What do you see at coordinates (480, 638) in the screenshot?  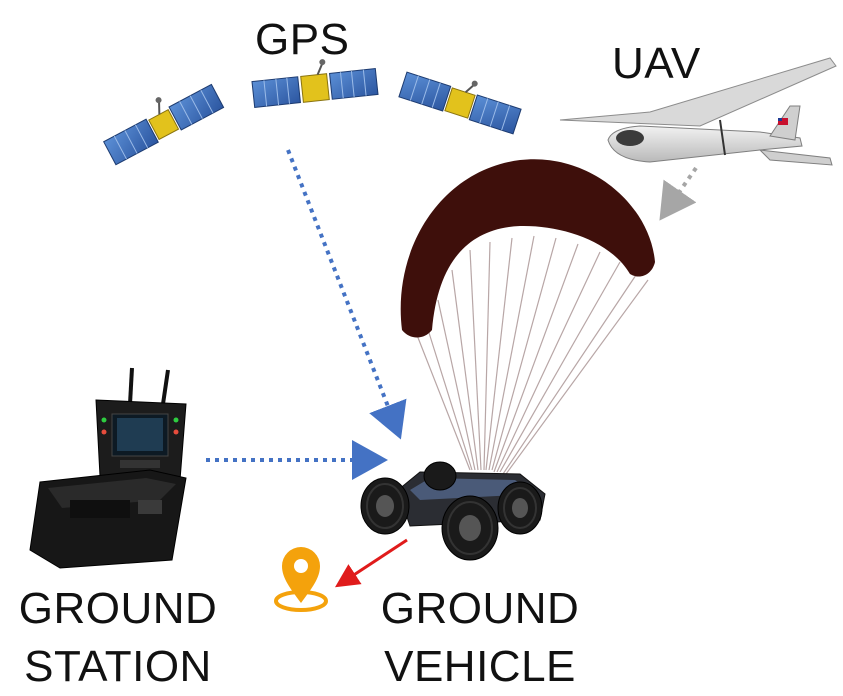 I see `ground-vehicle-label: GROUND VEHICLE` at bounding box center [480, 638].